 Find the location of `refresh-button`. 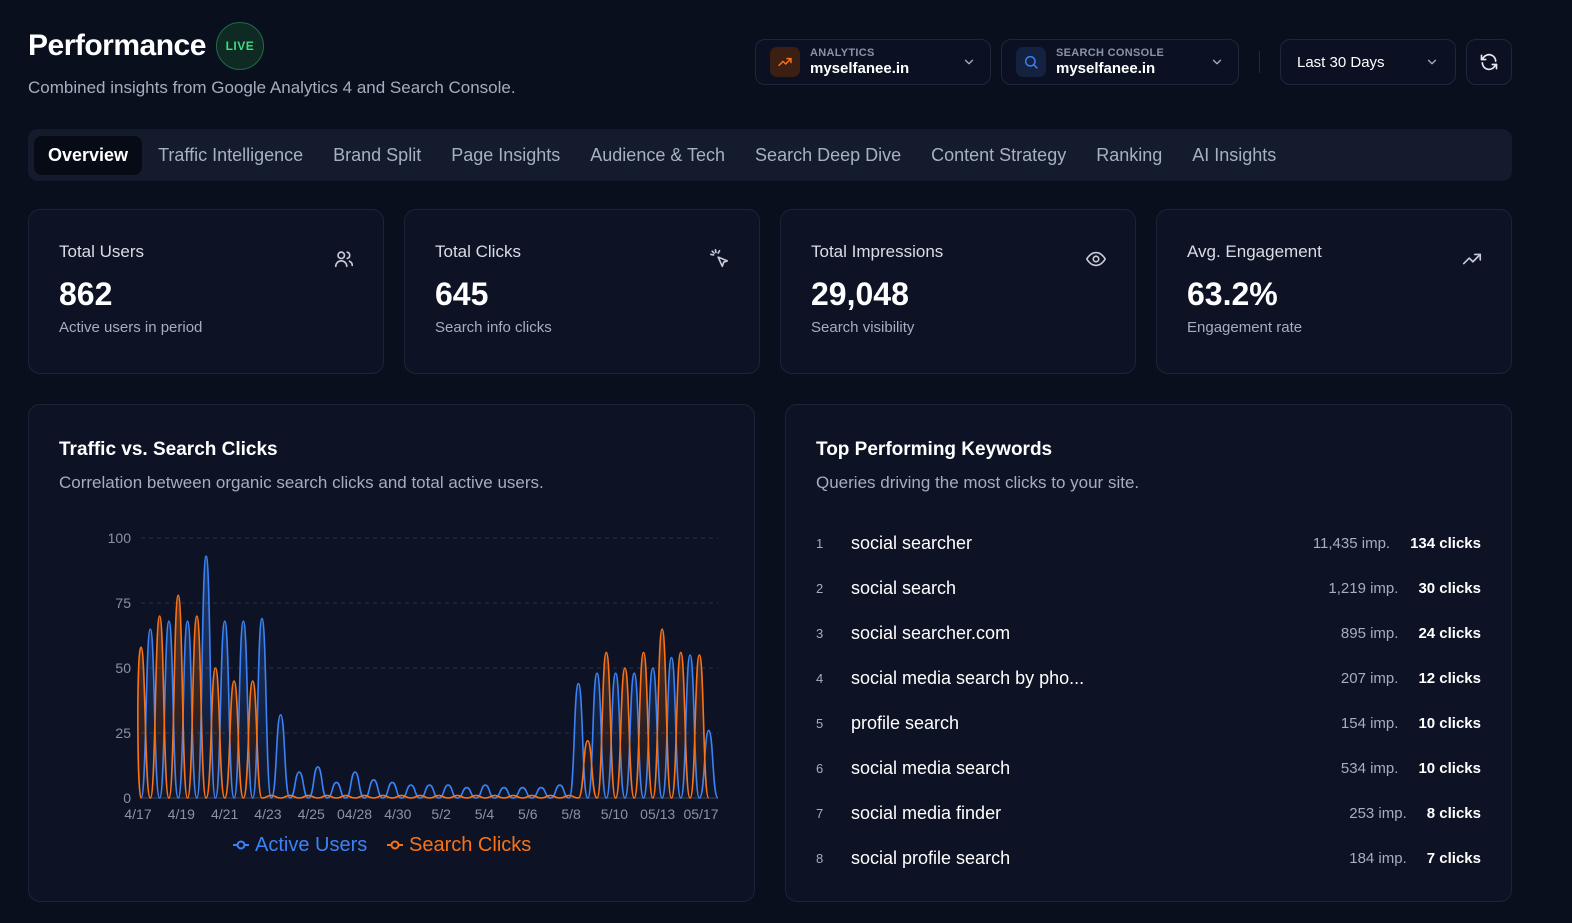

refresh-button is located at coordinates (1489, 62).